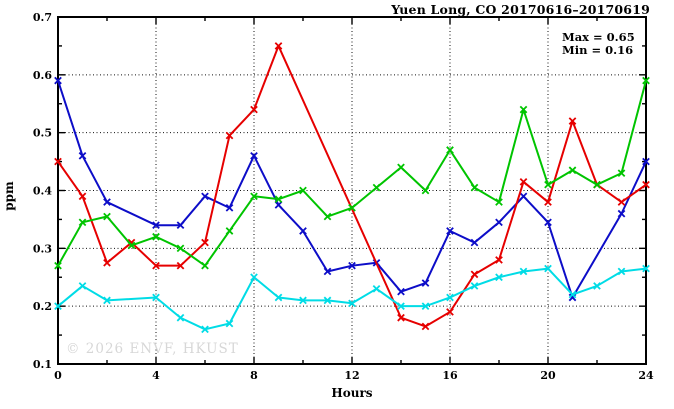 This screenshot has height=409, width=674. What do you see at coordinates (548, 375) in the screenshot?
I see `x-tick-label: 20` at bounding box center [548, 375].